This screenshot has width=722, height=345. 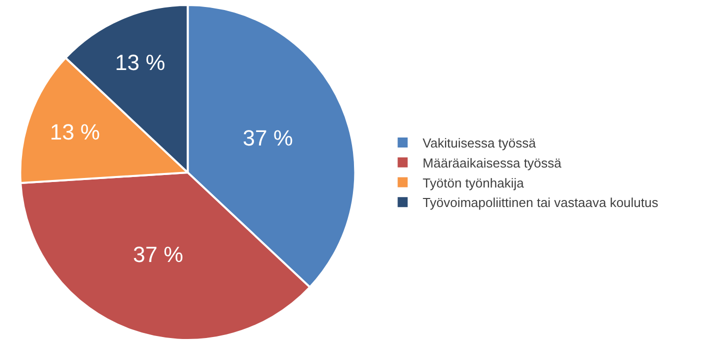 What do you see at coordinates (492, 162) in the screenshot?
I see `legend-label: Määräaikaisessa työssä` at bounding box center [492, 162].